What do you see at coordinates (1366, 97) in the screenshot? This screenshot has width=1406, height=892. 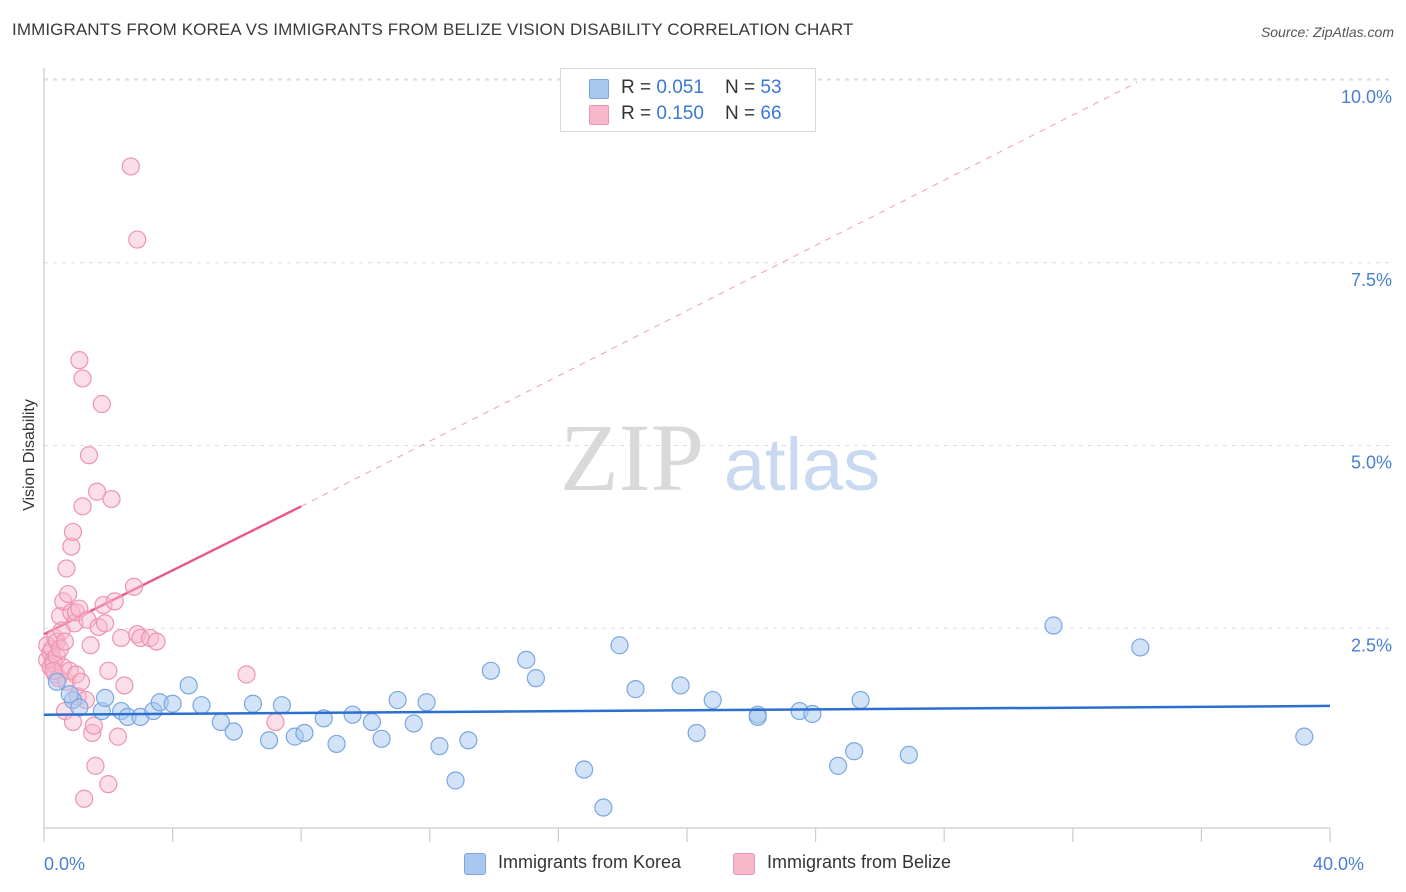 I see `y-tick-label: 10.0%` at bounding box center [1366, 97].